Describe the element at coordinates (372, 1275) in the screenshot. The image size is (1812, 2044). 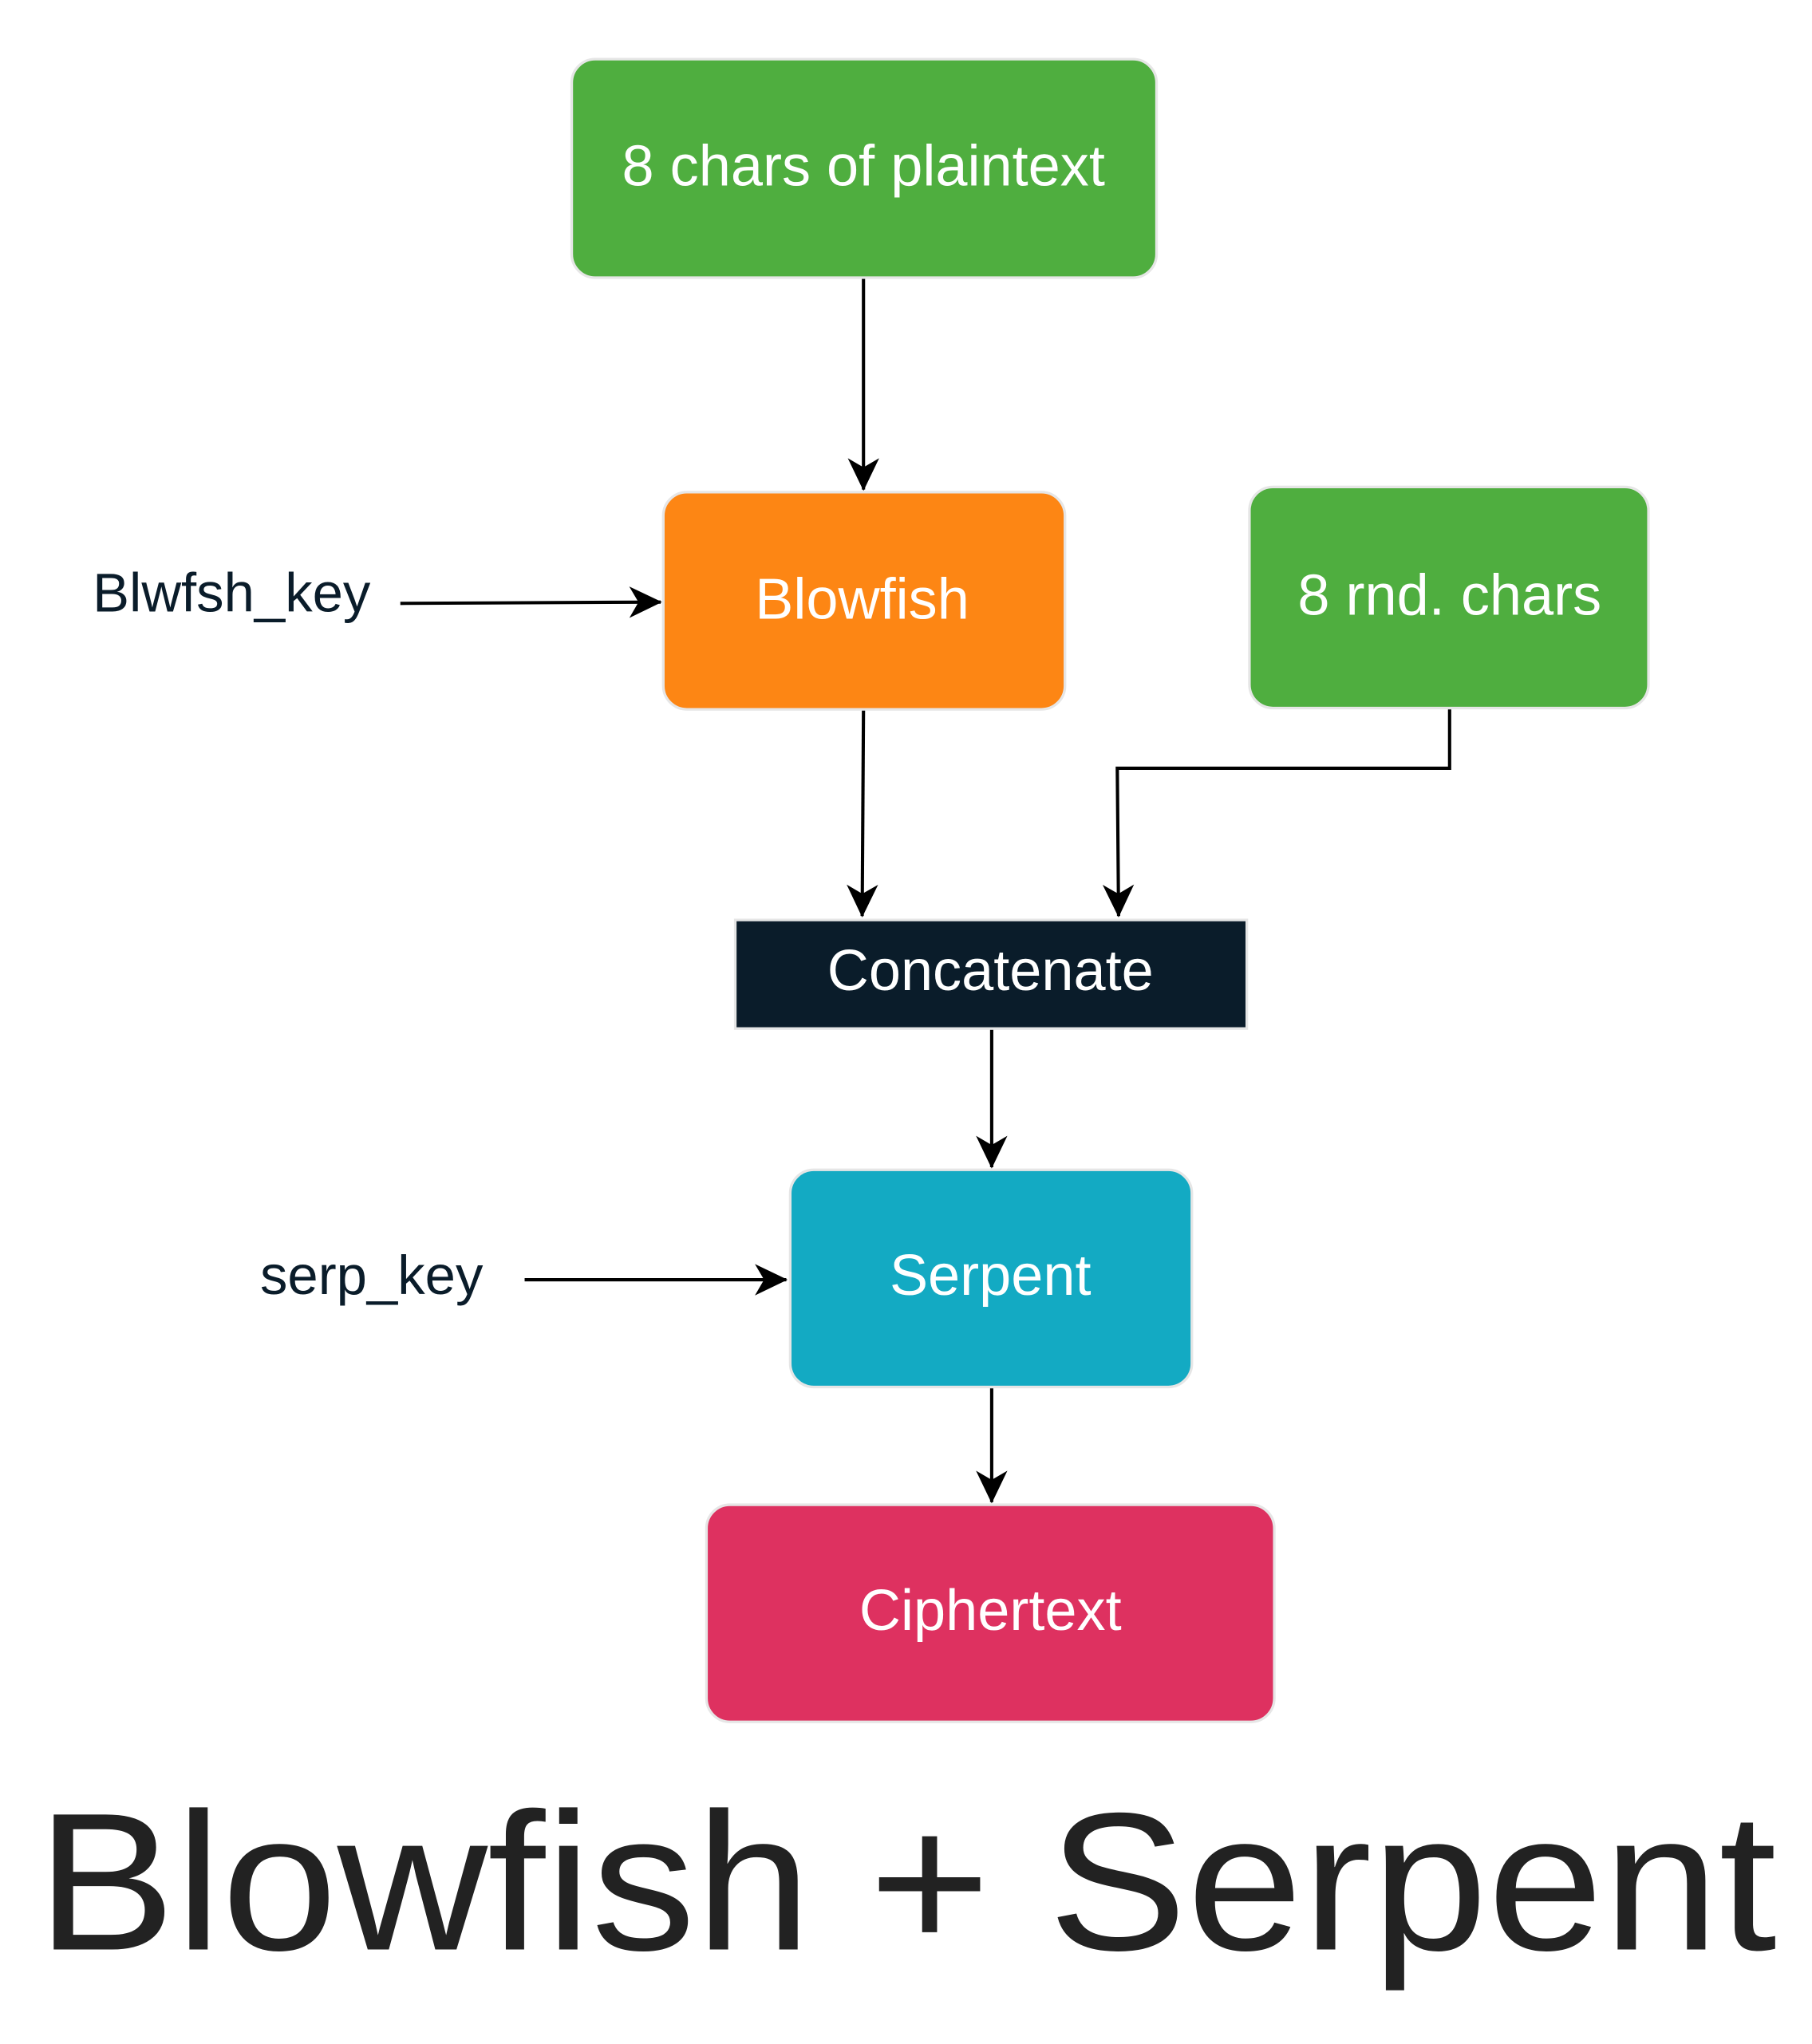
I see `input-label: serp_key` at that location.